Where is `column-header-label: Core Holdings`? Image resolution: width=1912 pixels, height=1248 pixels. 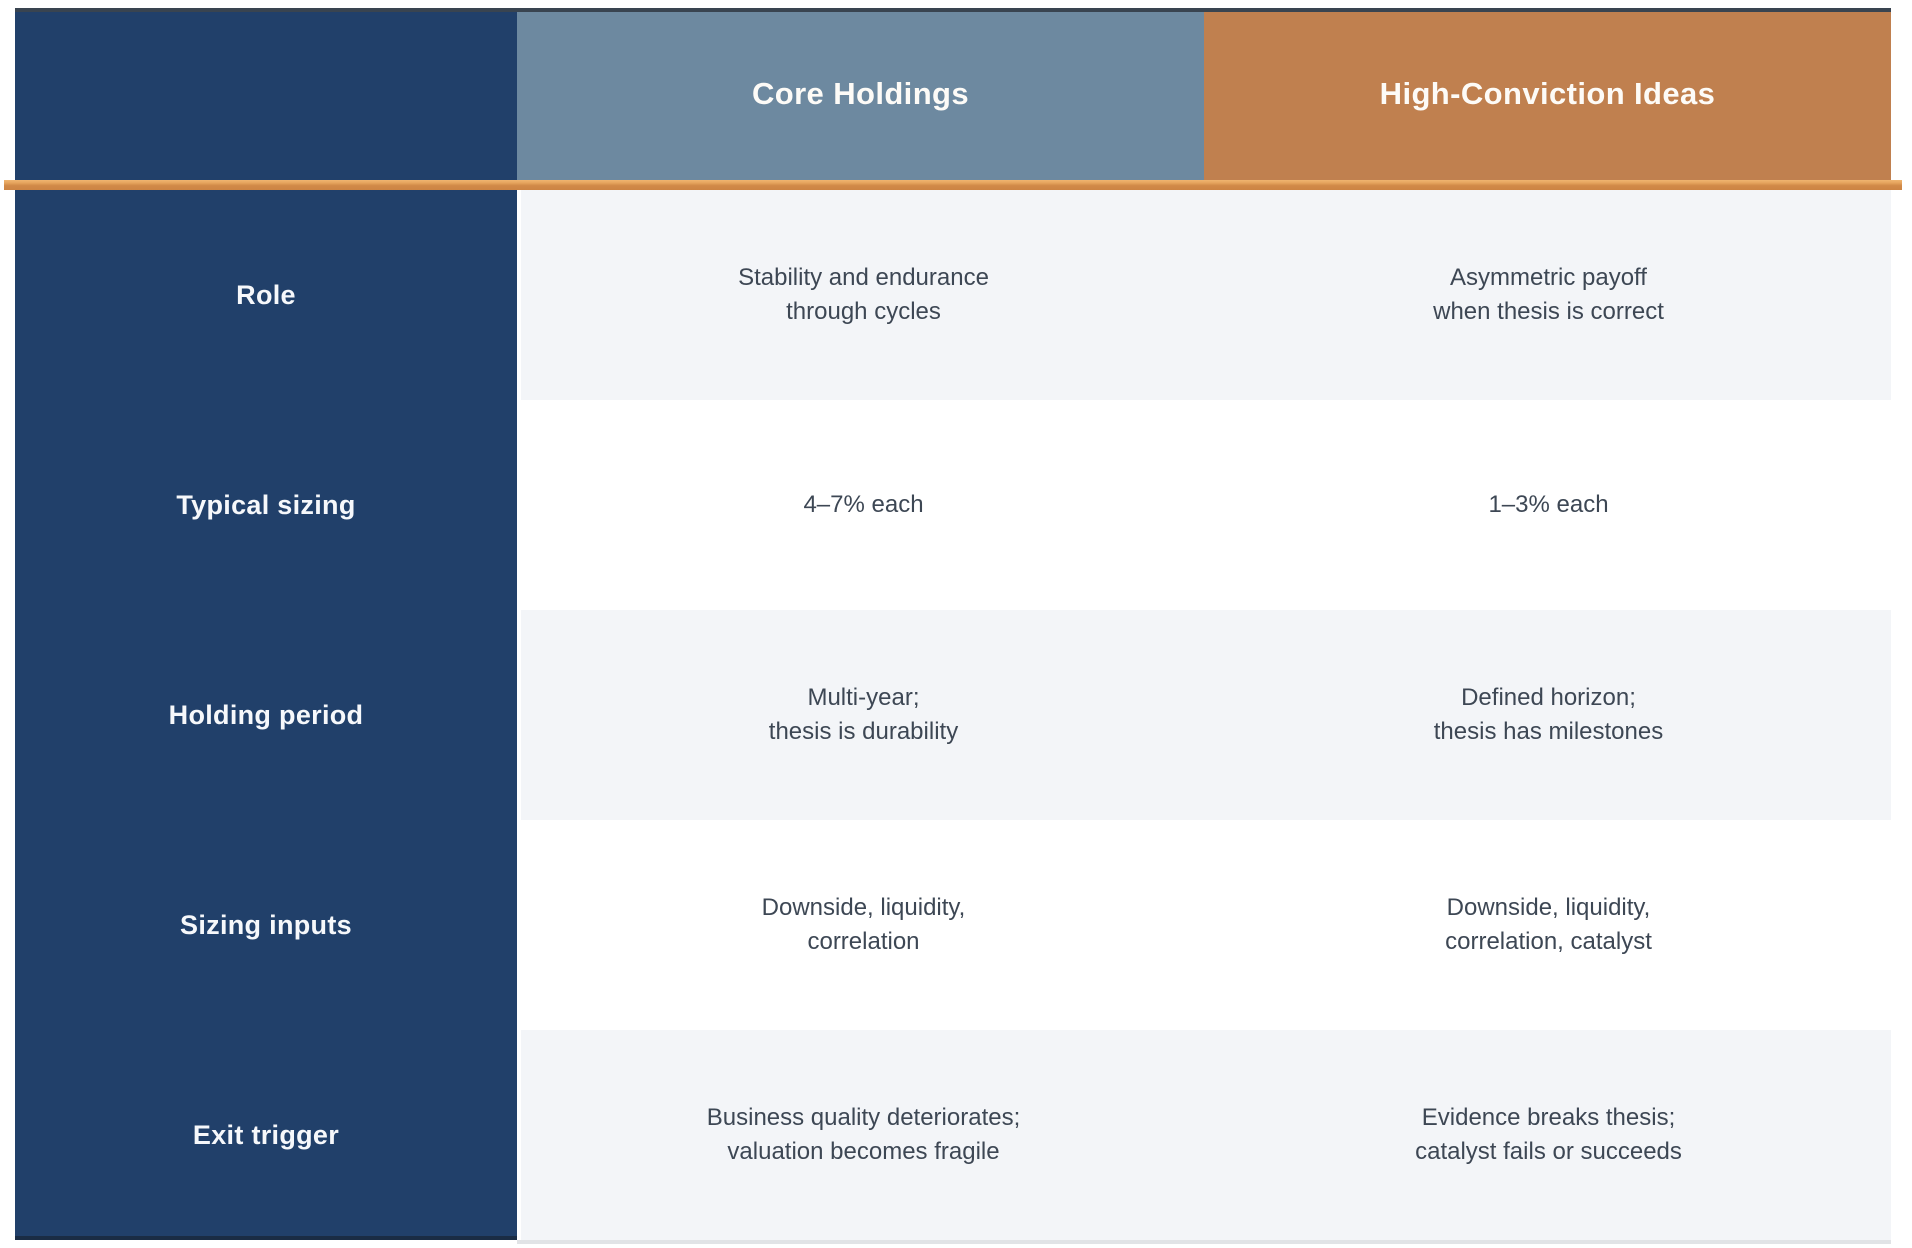 column-header-label: Core Holdings is located at coordinates (860, 93).